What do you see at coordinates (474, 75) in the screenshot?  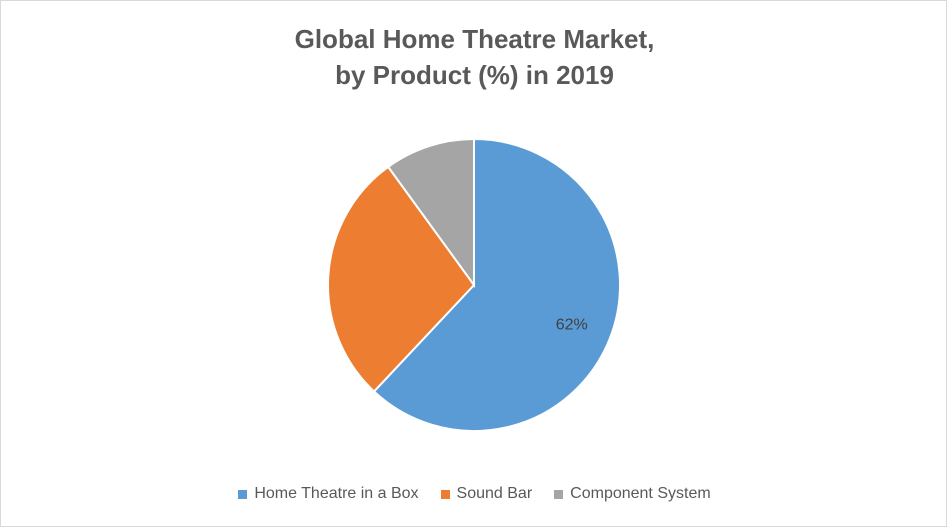 I see `chart-title-line-2: by Product (%) in 2019` at bounding box center [474, 75].